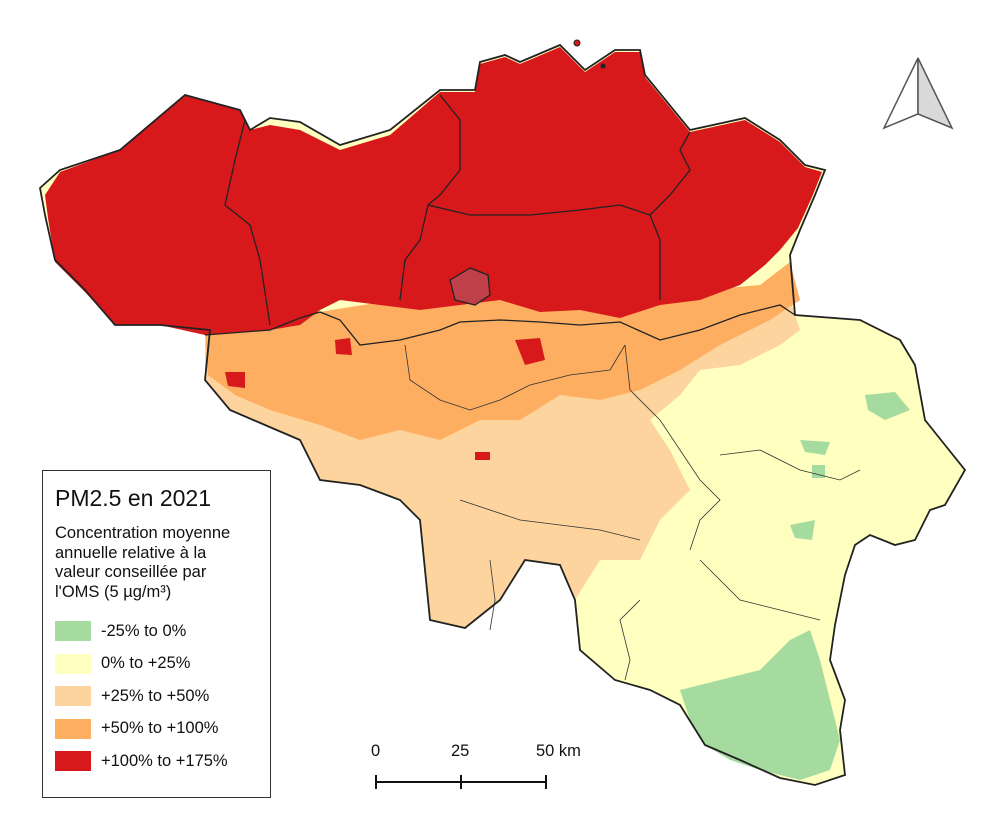 This screenshot has height=833, width=1000. What do you see at coordinates (131, 552) in the screenshot?
I see `legend-subtitle-line: annuelle relative à la` at bounding box center [131, 552].